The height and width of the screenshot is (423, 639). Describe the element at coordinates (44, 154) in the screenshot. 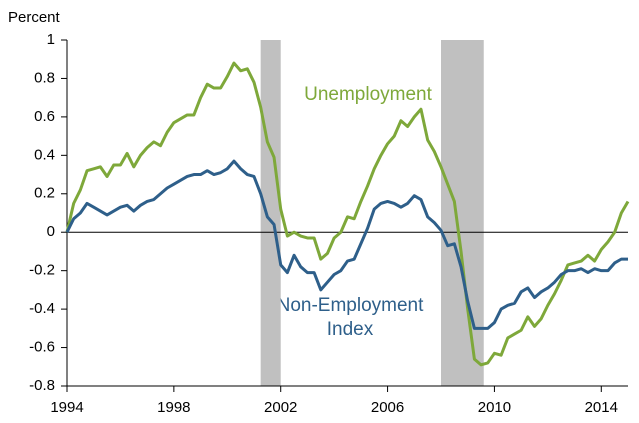

I see `y-tick-label: 0.4` at that location.